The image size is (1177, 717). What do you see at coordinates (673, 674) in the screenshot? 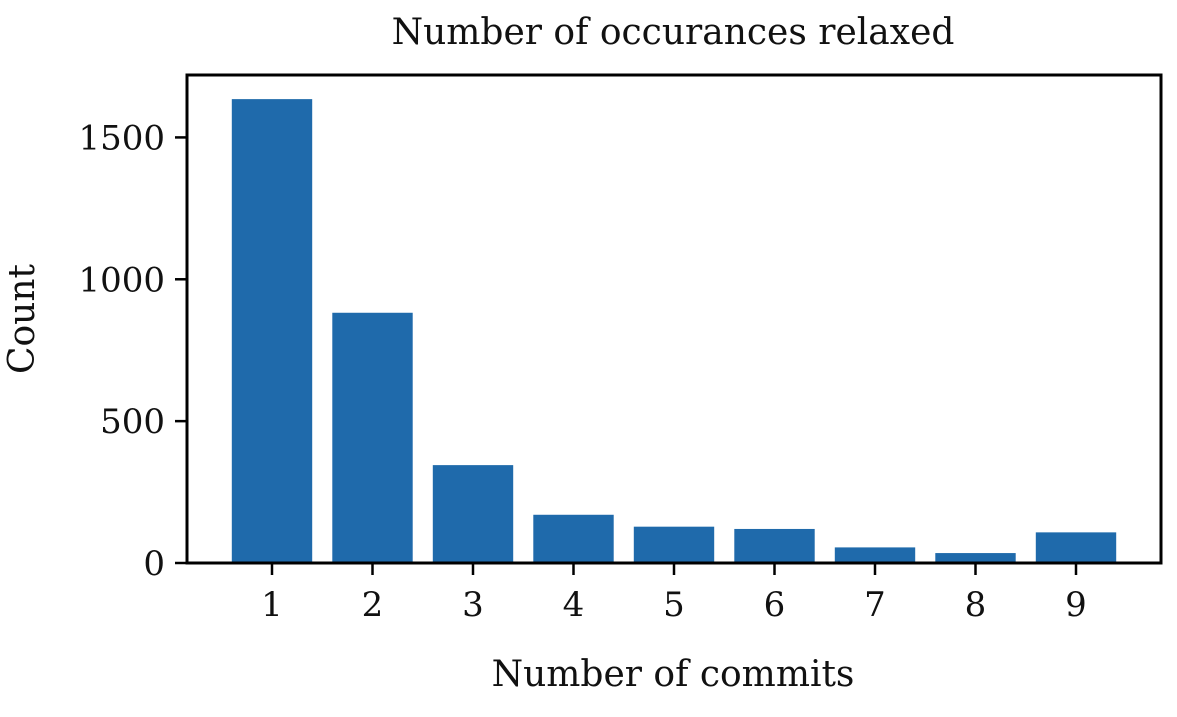
I see `x-axis-label: Number of commits` at bounding box center [673, 674].